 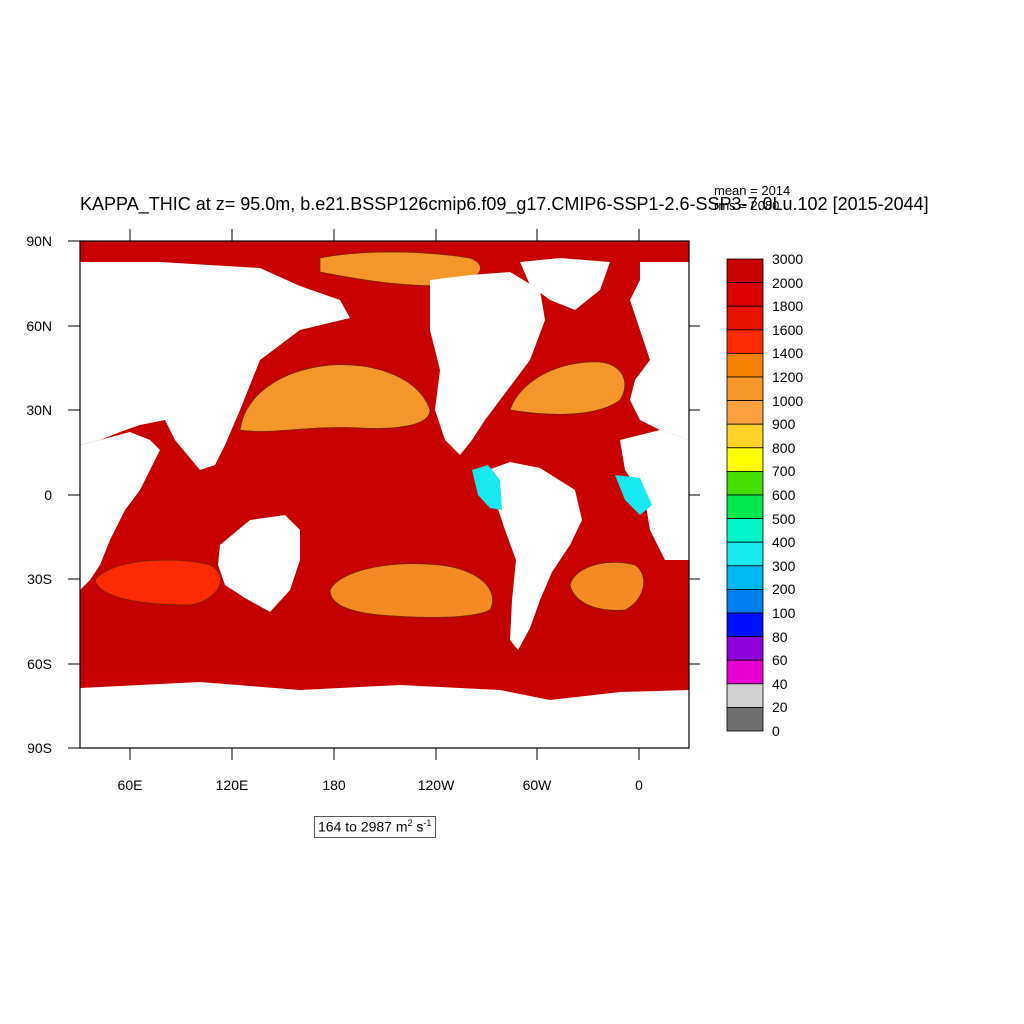 What do you see at coordinates (639, 785) in the screenshot?
I see `lon-label: 0` at bounding box center [639, 785].